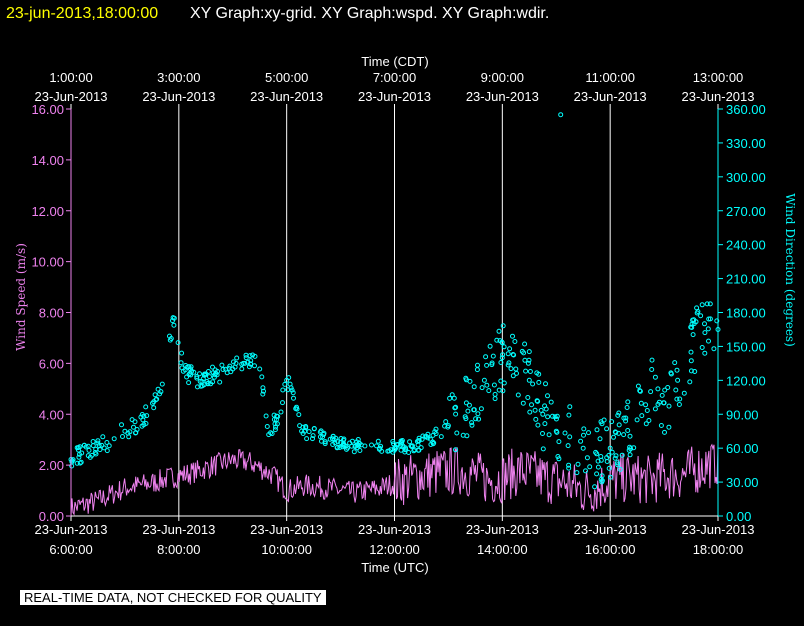 The image size is (804, 626). What do you see at coordinates (738, 516) in the screenshot?
I see `y-right-tick-label: 0.00` at bounding box center [738, 516].